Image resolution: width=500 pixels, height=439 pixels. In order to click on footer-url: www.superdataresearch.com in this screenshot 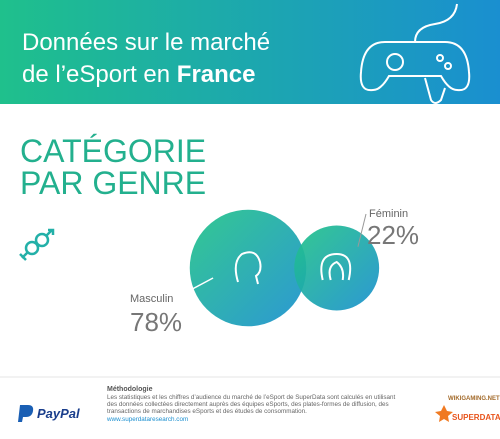, I will do `click(147, 419)`.